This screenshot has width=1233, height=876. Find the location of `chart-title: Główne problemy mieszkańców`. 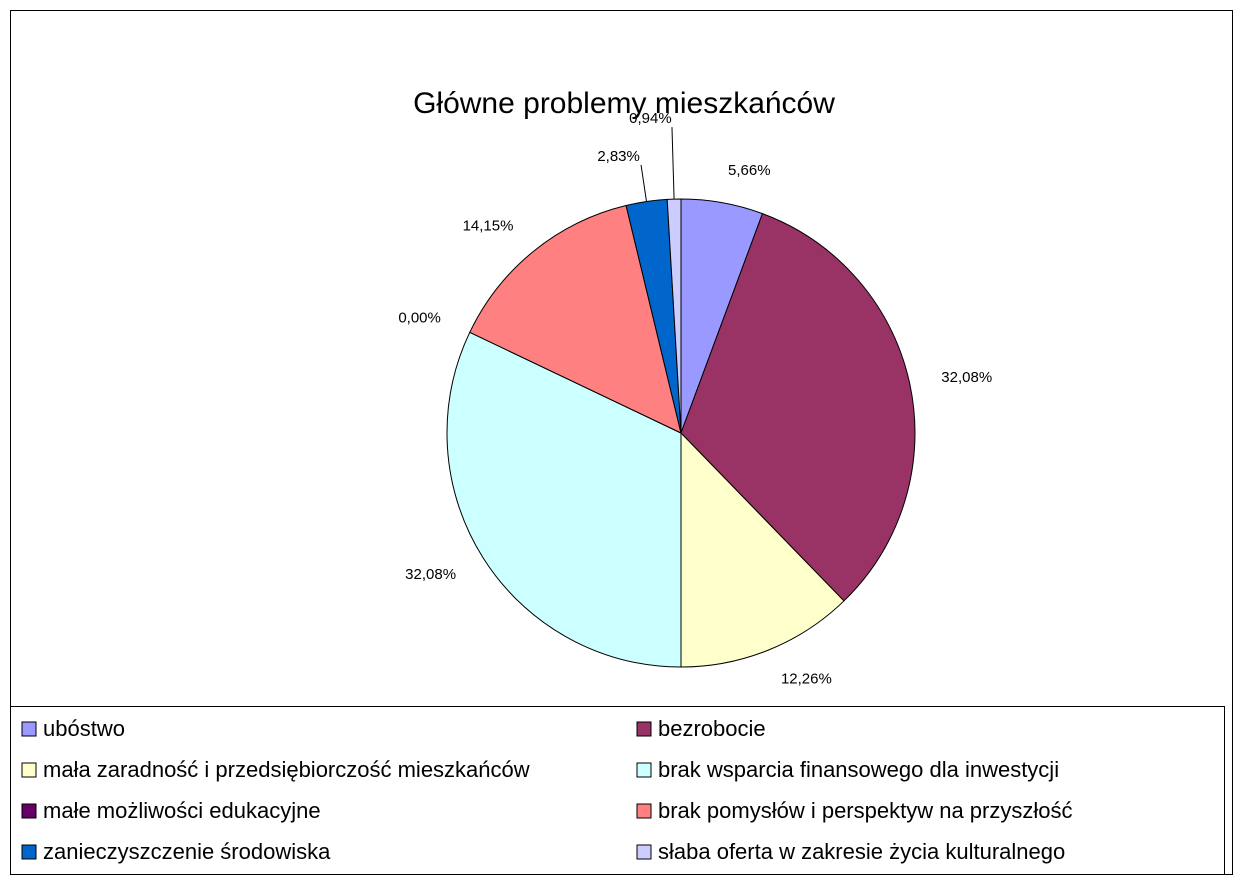

chart-title: Główne problemy mieszkańców is located at coordinates (624, 103).